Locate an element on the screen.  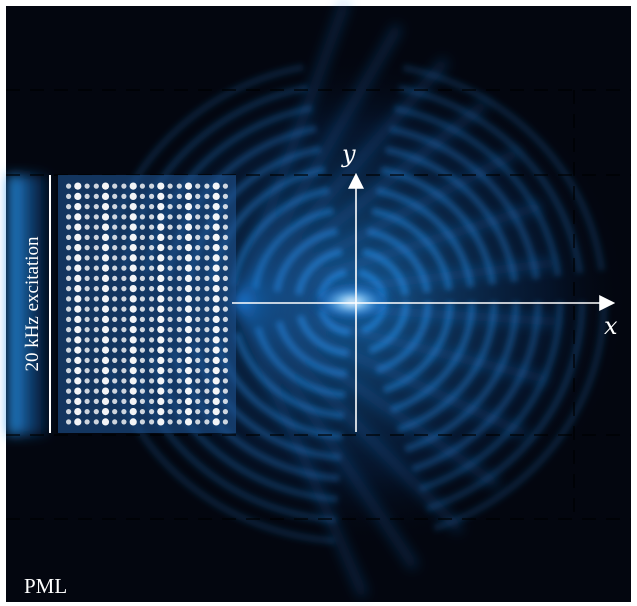
wavefront-ring is located at coordinates (352, 302).